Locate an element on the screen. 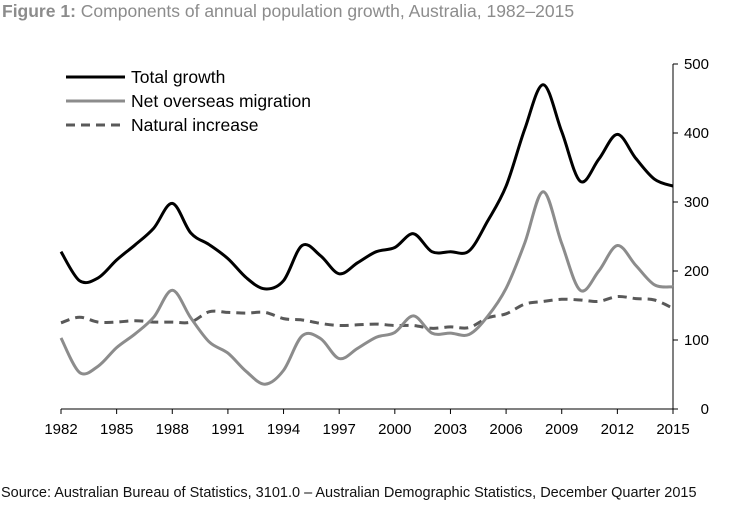 This screenshot has width=755, height=530. y-tick-label: 300 is located at coordinates (696, 202).